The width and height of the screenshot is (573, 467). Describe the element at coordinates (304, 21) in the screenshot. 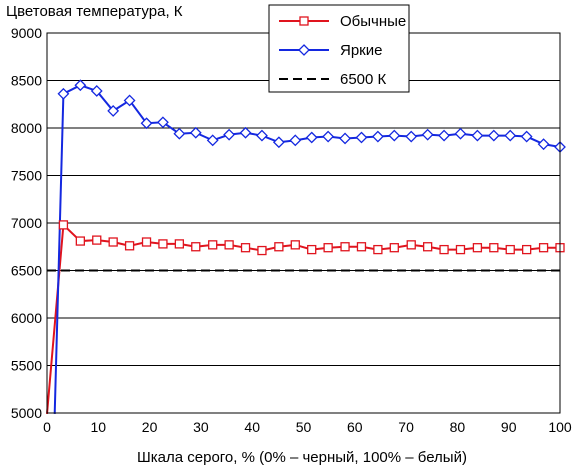

I see `legend-swatch-square` at that location.